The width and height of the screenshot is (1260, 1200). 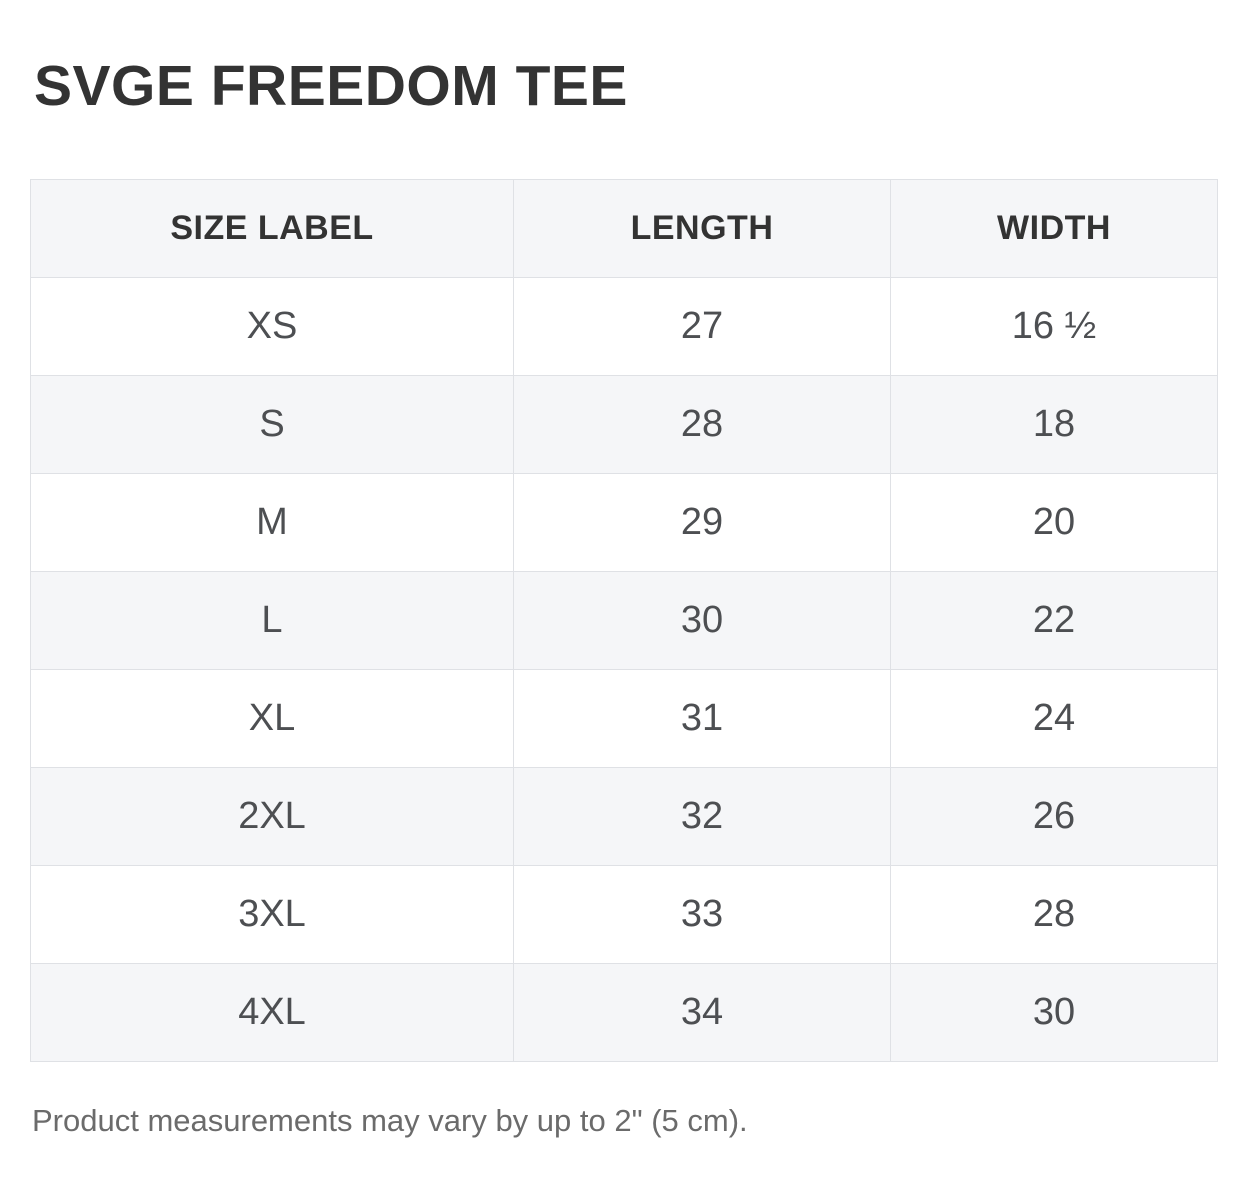 I want to click on table-row: 3XL 33 28, so click(x=624, y=914).